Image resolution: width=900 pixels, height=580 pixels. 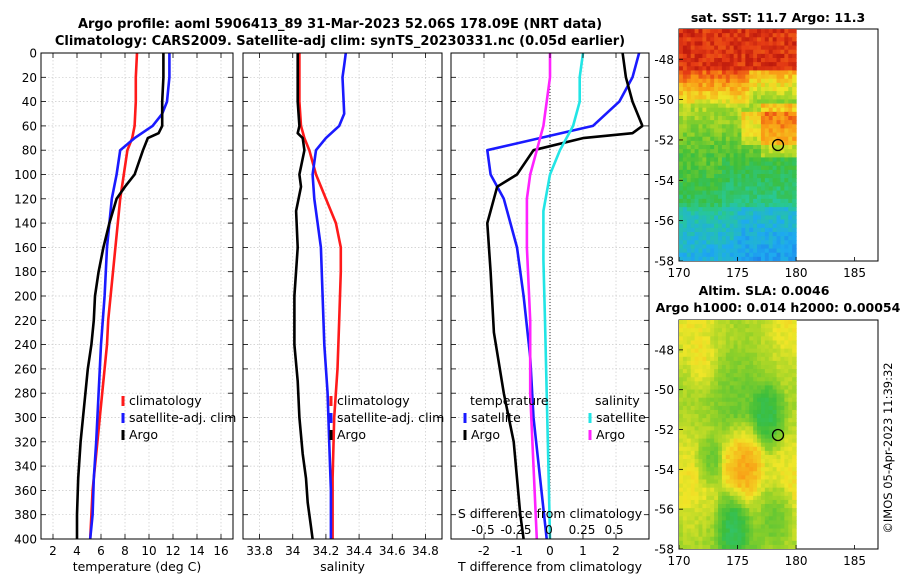 I want to click on y-tick-label: 120, so click(x=25, y=199).